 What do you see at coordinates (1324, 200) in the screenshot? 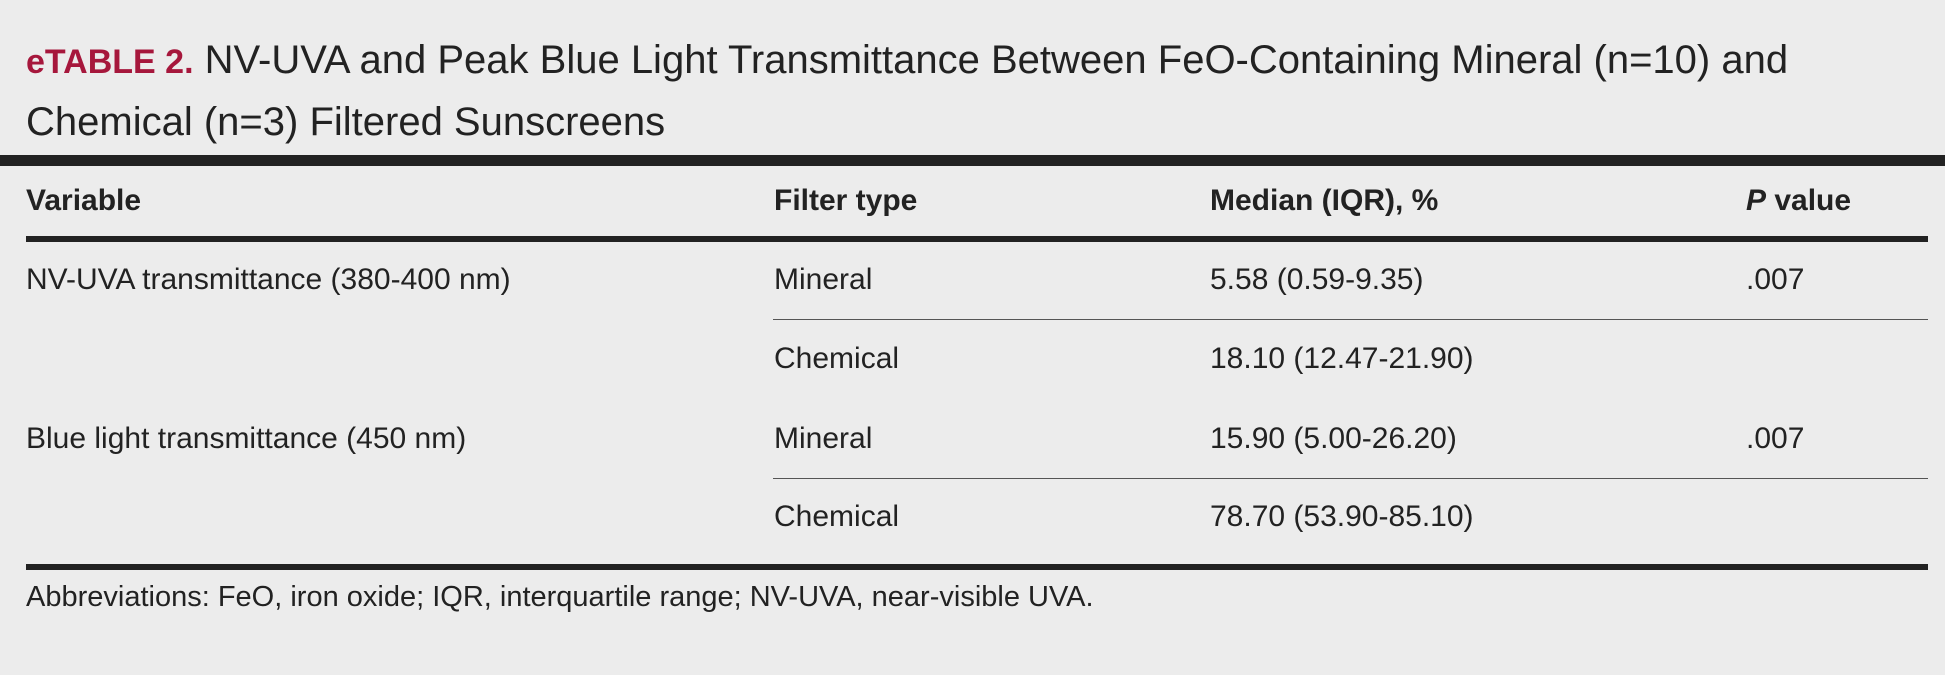
I see `header-median: Median (IQR), %` at bounding box center [1324, 200].